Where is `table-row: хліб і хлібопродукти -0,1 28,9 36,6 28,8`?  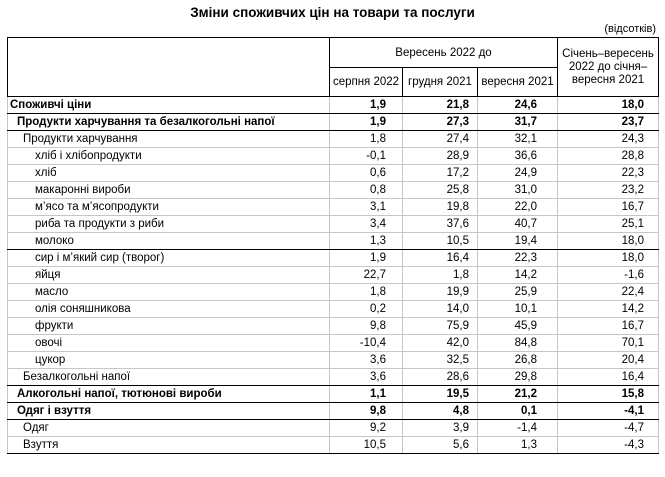 table-row: хліб і хлібопродукти -0,1 28,9 36,6 28,8 is located at coordinates (333, 156).